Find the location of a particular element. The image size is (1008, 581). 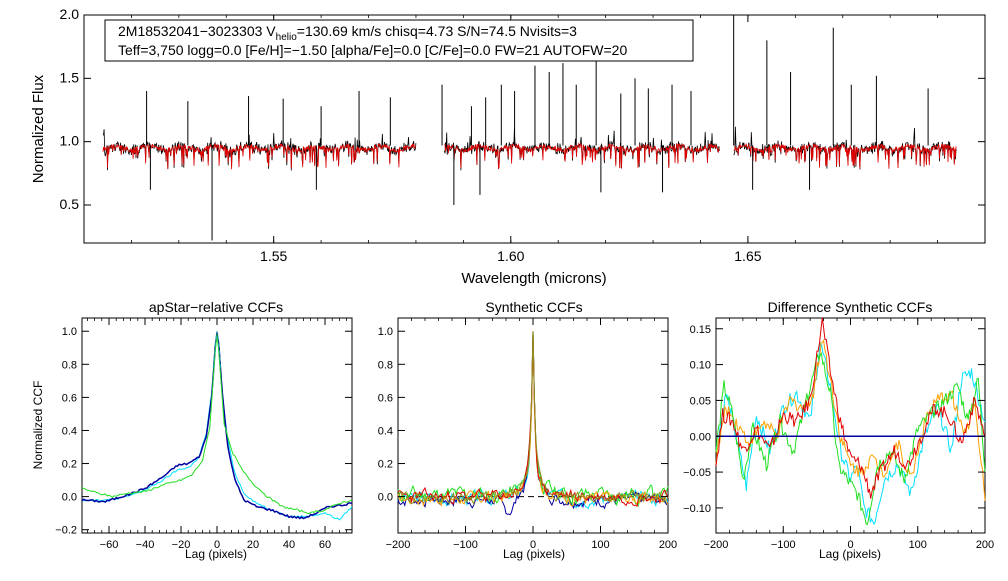

apstar-ytick-label: 0.4 is located at coordinates (69, 431).